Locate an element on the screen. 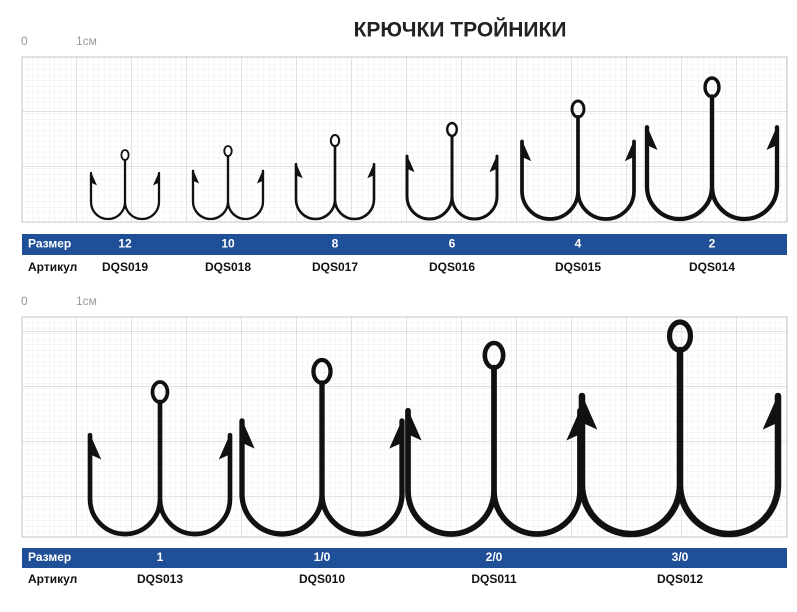  article: DQS016 is located at coordinates (452, 267).